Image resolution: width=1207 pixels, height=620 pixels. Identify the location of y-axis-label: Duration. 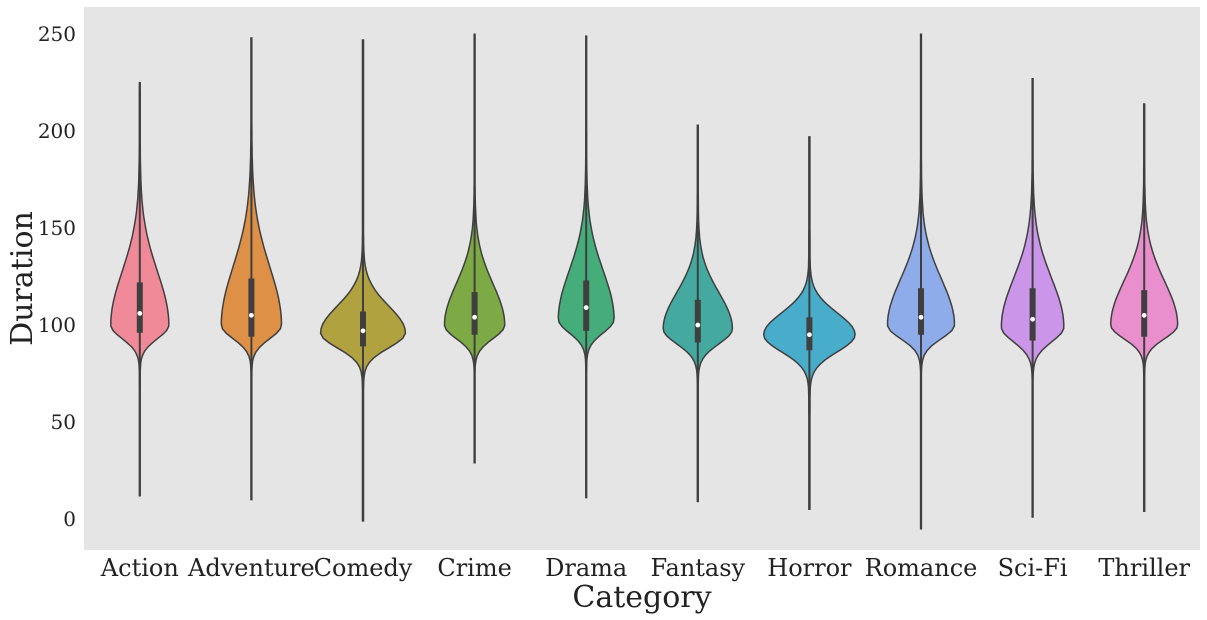
(22, 278).